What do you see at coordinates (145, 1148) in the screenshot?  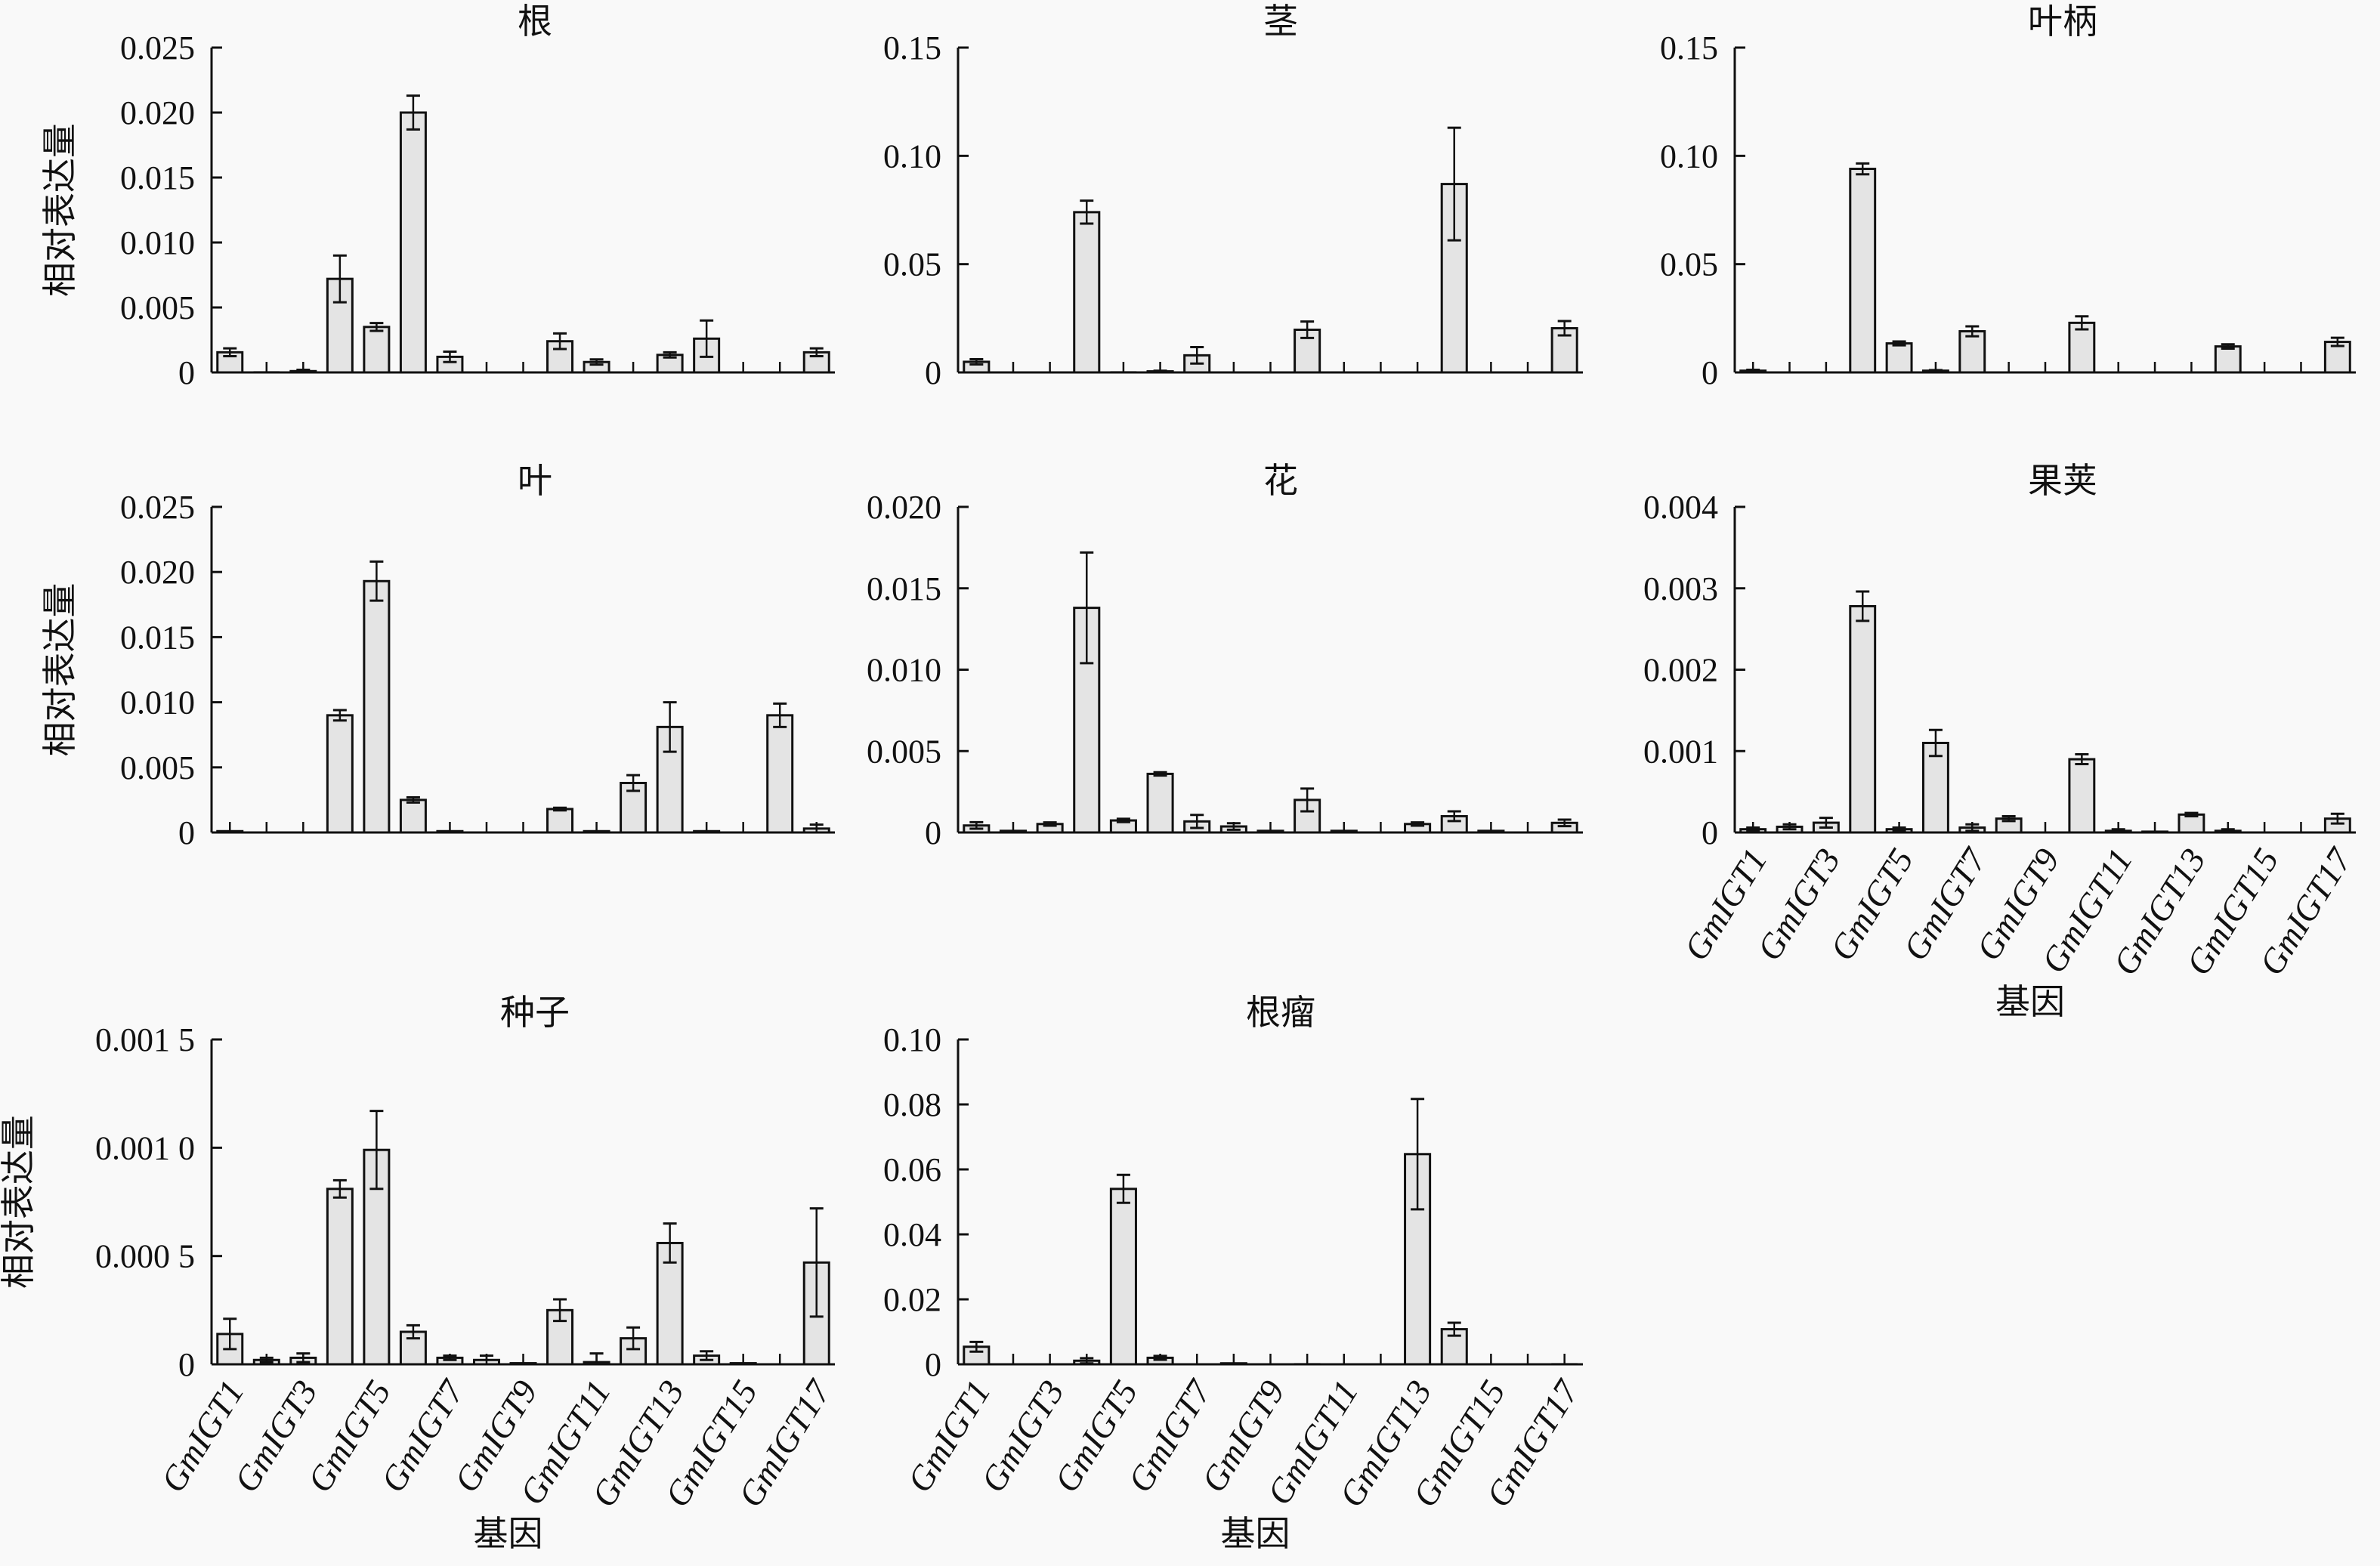 I see `y-tick-label: 0.001 0` at bounding box center [145, 1148].